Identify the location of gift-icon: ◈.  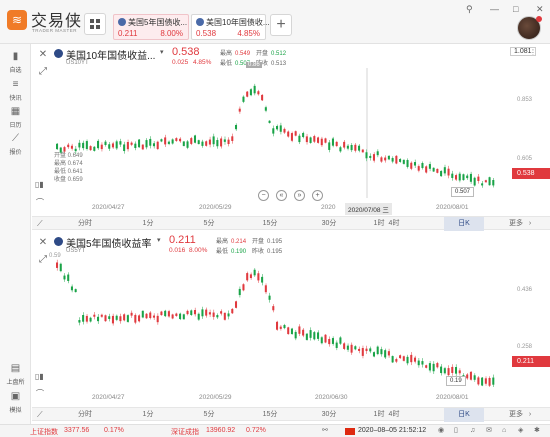
(521, 430).